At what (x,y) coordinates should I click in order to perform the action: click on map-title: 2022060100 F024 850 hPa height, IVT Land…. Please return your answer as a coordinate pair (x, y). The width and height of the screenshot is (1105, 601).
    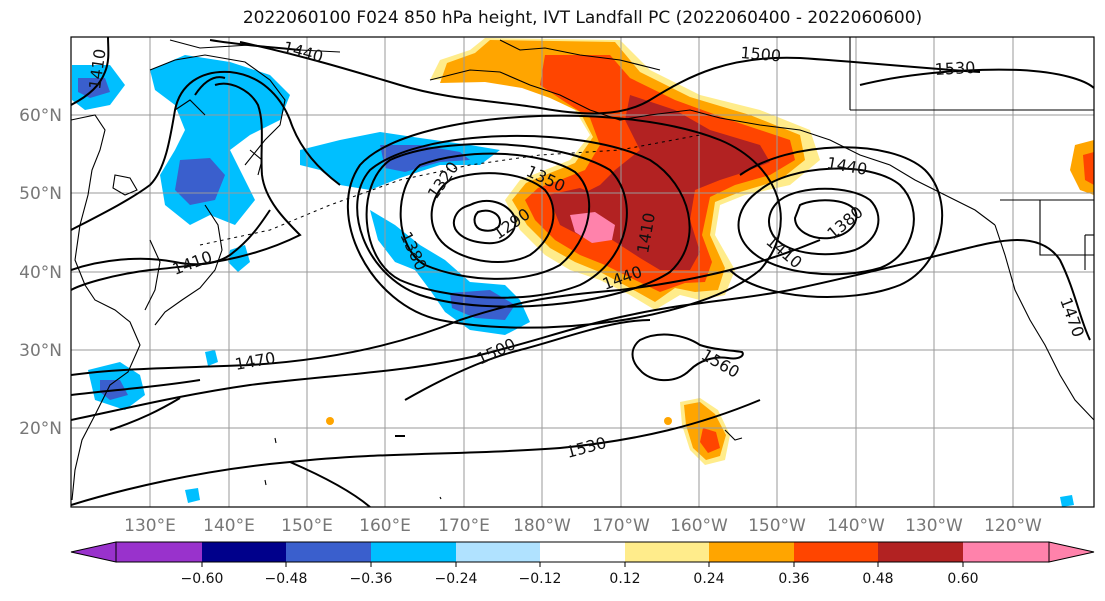
    Looking at the image, I should click on (582, 18).